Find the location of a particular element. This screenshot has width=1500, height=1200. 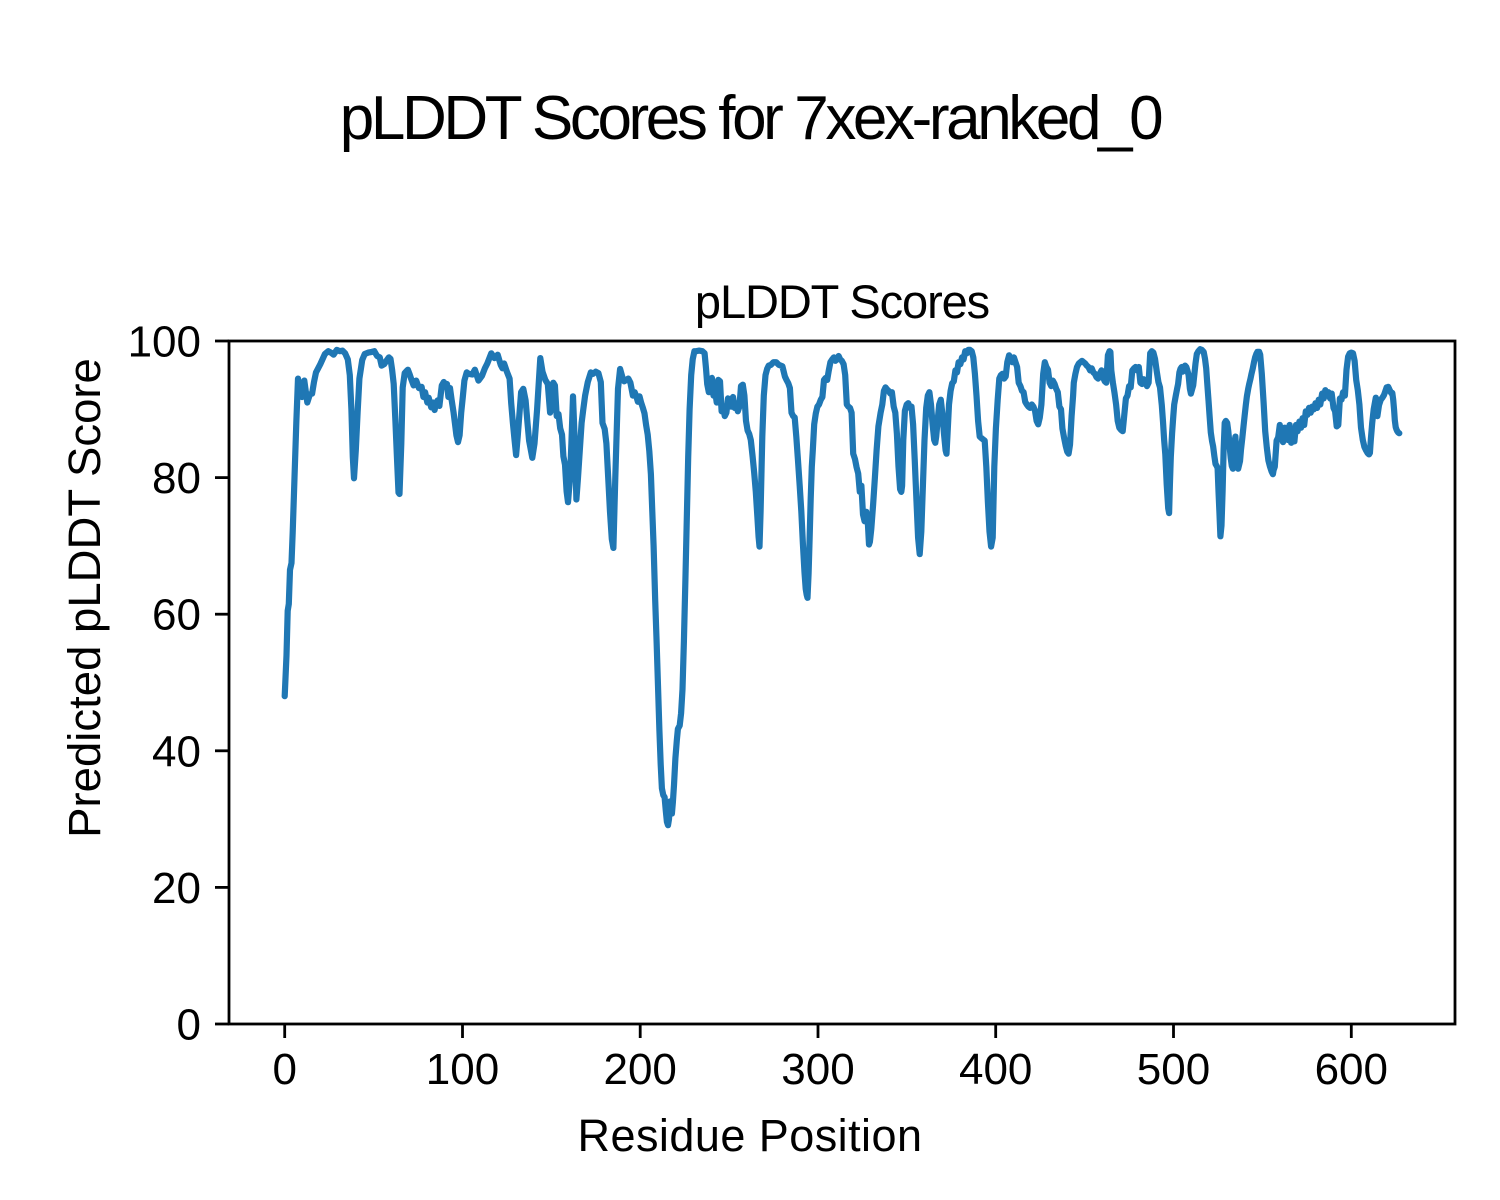

svg-text: 500 is located at coordinates (1173, 1069).